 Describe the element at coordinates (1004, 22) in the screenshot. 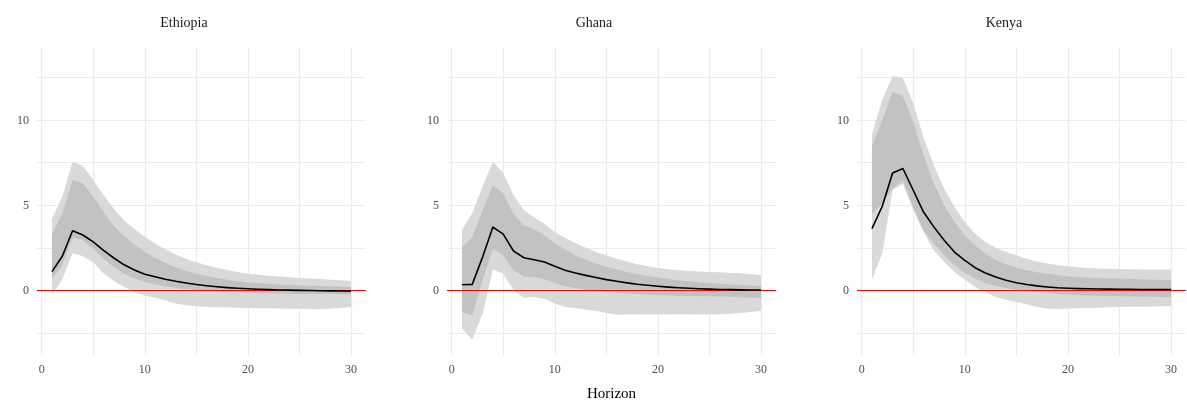

I see `chart-title: Kenya` at that location.